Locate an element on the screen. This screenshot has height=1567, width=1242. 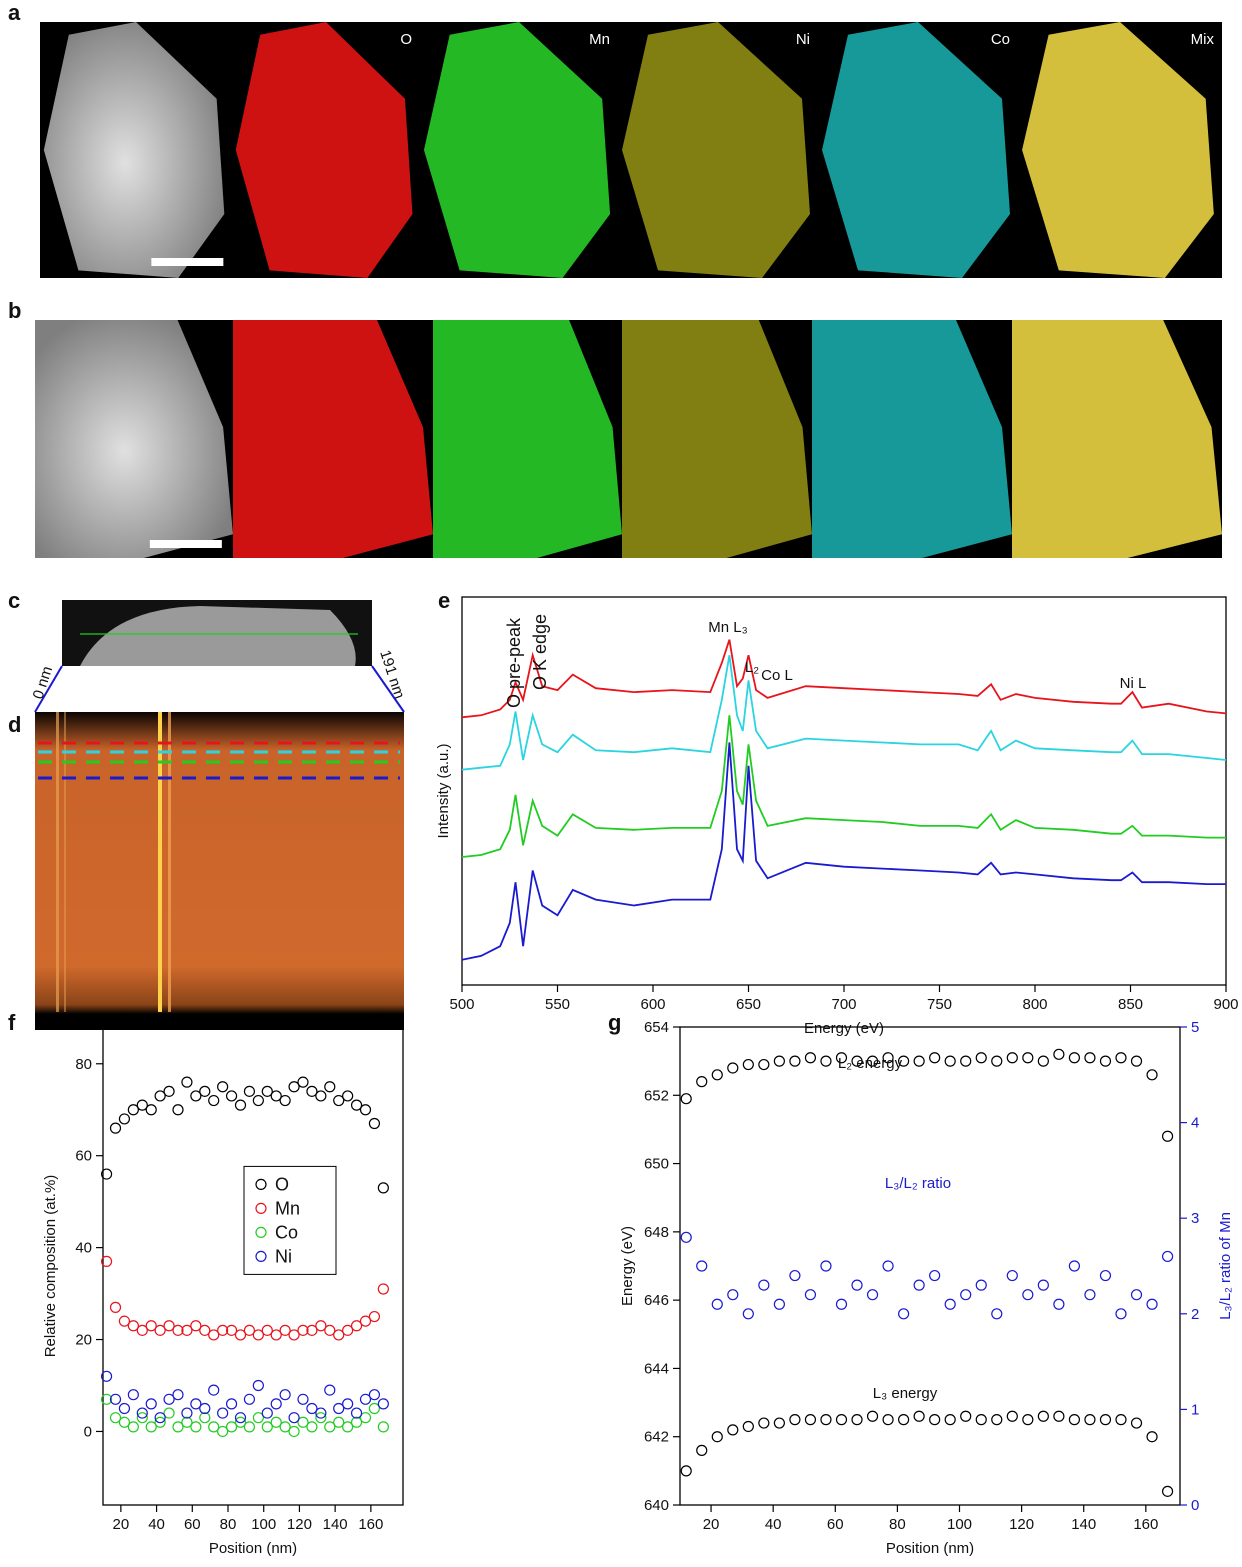
annotation: O K edge is located at coordinates (540, 652).